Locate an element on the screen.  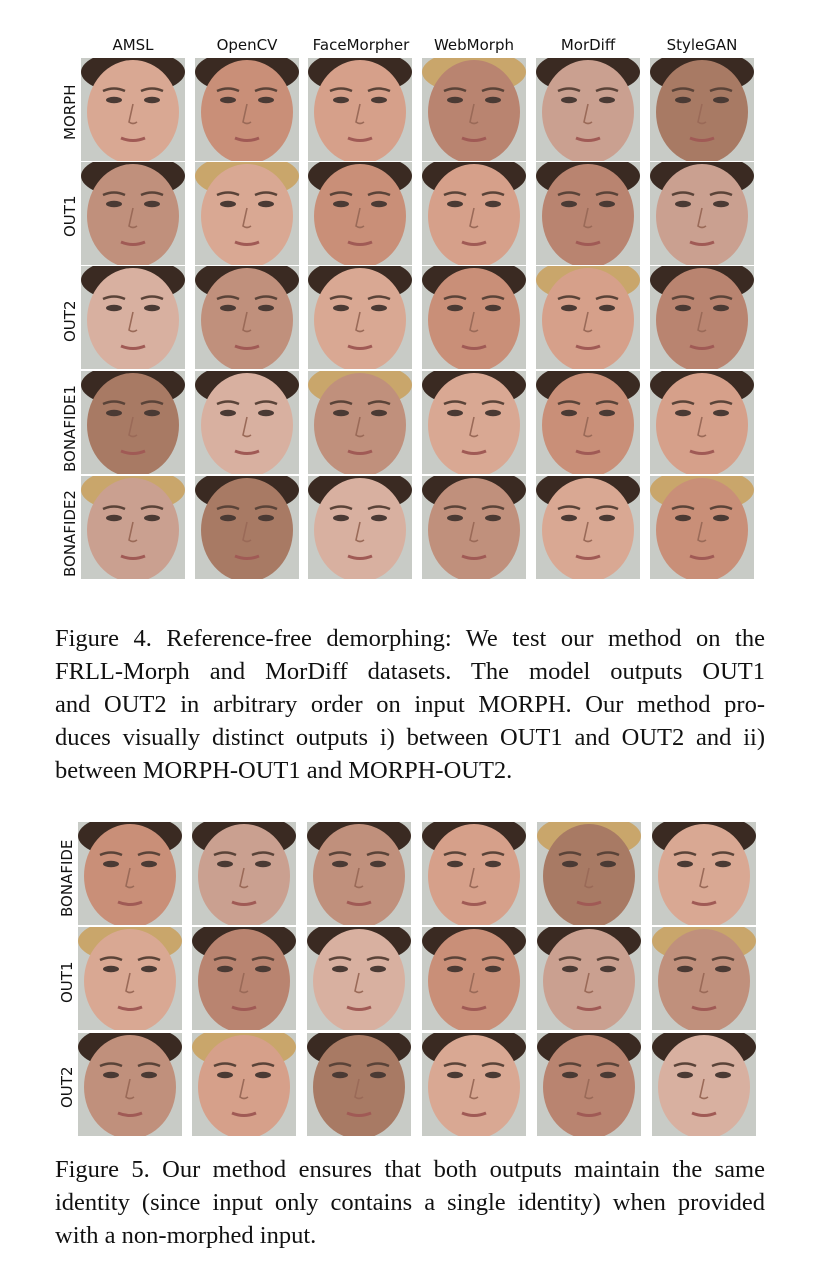
caption-line: with a non-morphed input. is located at coordinates (186, 1235).